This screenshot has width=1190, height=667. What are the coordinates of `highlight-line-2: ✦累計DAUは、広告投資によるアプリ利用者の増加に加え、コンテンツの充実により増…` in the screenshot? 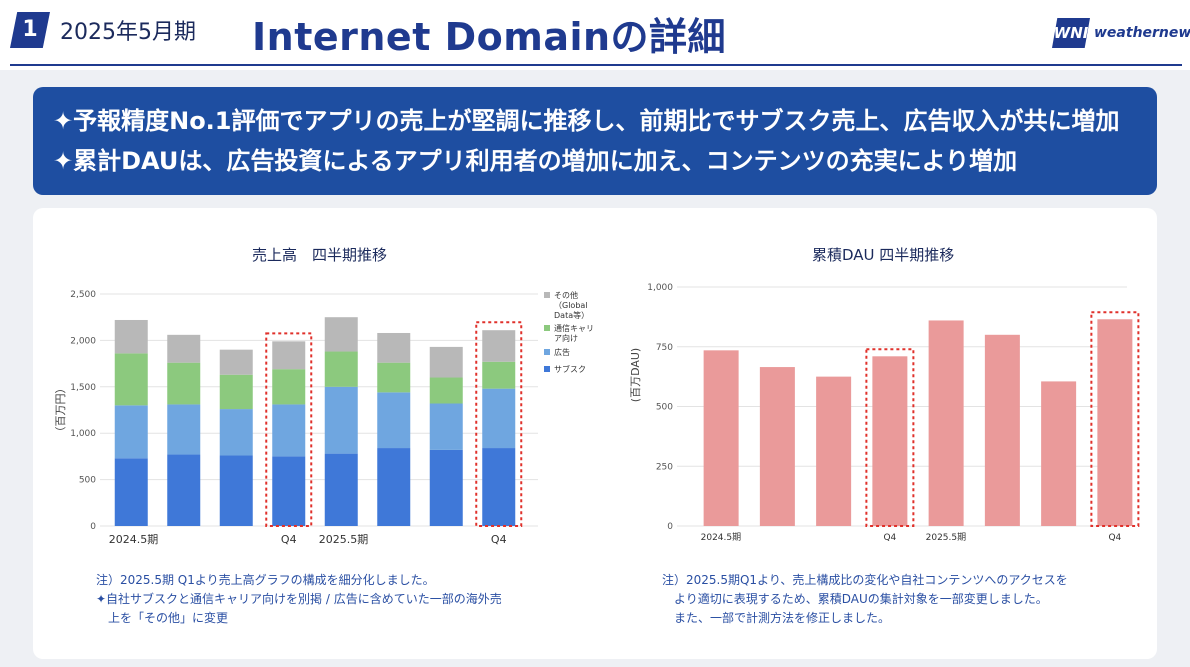 It's located at (535, 161).